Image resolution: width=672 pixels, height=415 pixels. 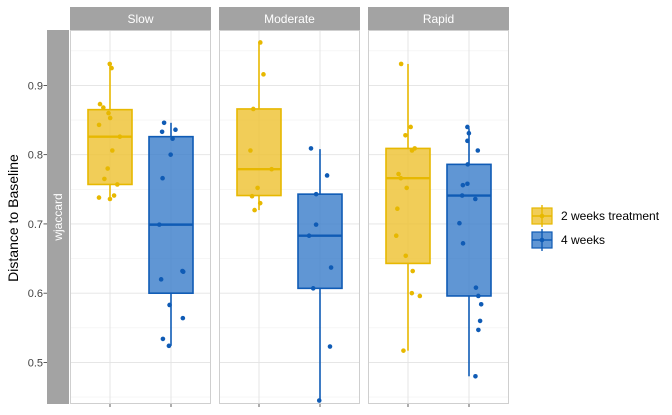 I want to click on box-slow-4-weeks, so click(x=171, y=234).